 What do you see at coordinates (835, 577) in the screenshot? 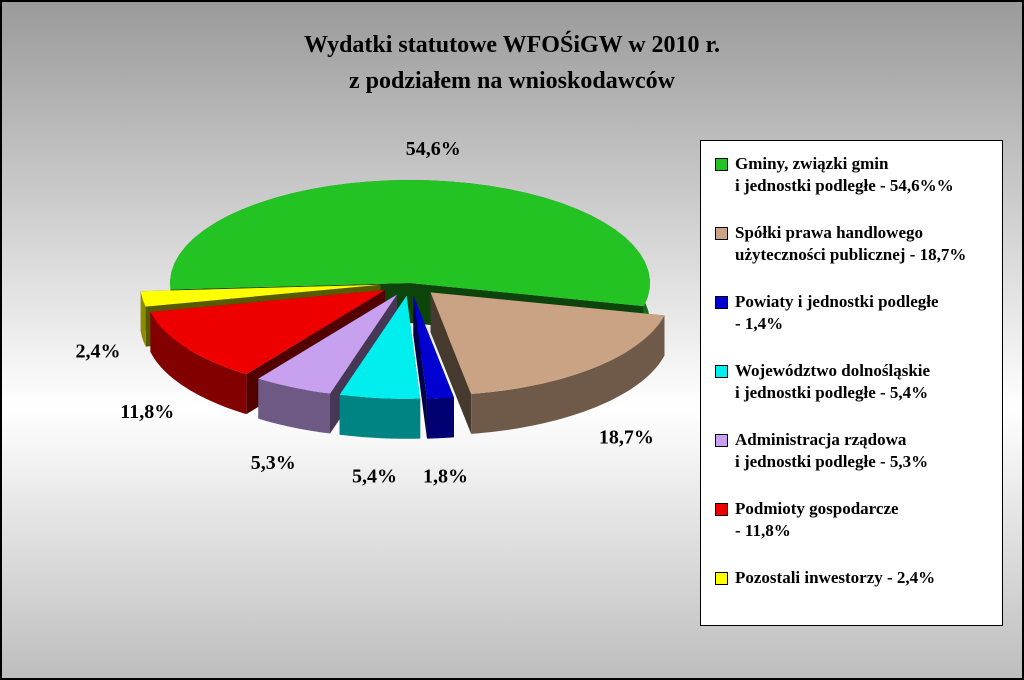
I see `legend-label: Pozostali inwestorzy - 2,4%` at bounding box center [835, 577].